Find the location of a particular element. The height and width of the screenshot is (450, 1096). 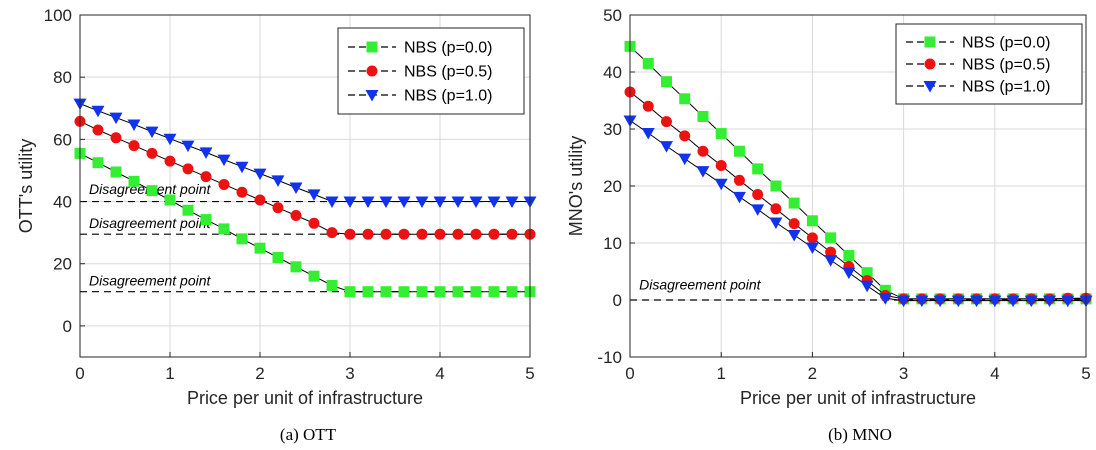

x-tick-label: 0 is located at coordinates (629, 373).